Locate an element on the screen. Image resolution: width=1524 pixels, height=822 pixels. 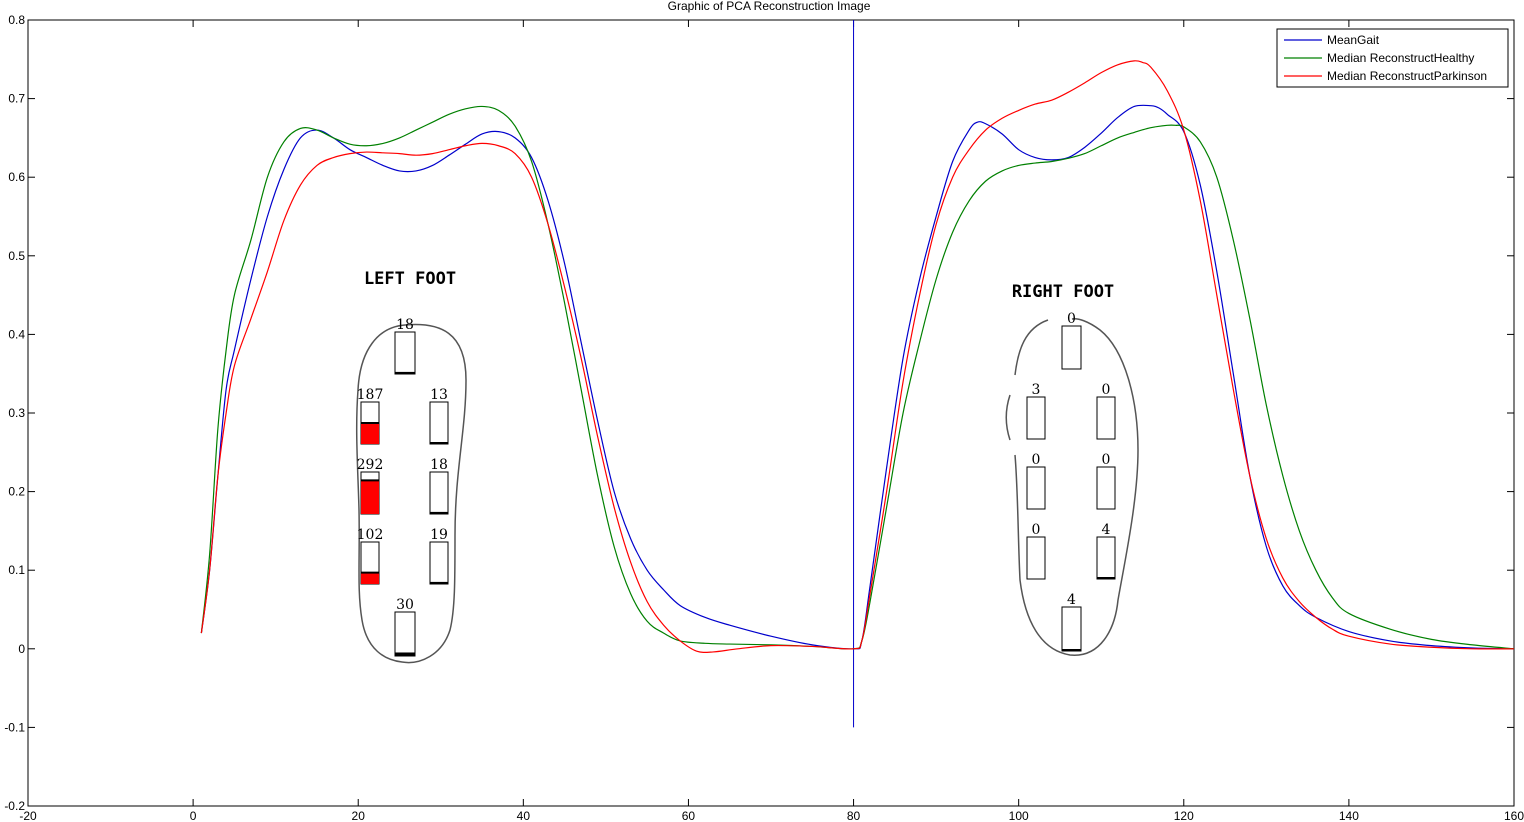
y-tick-label: 0.5 is located at coordinates (16, 256).